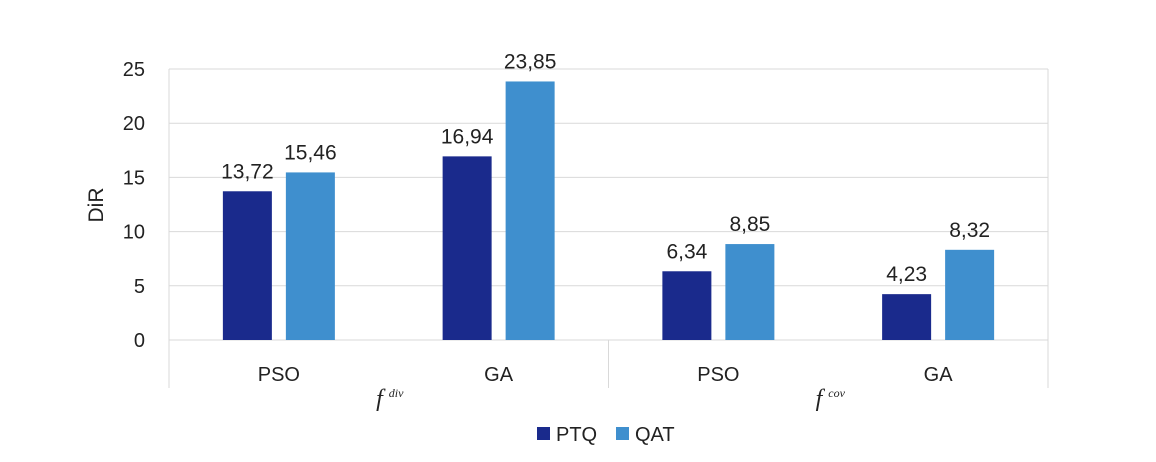  Describe the element at coordinates (906, 274) in the screenshot. I see `data-label: 4,23` at that location.